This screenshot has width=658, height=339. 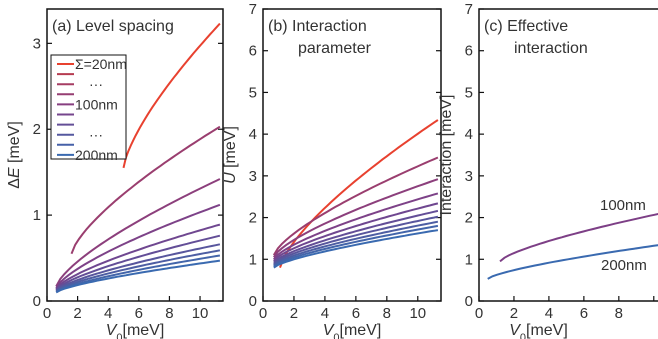 What do you see at coordinates (317, 26) in the screenshot?
I see `panel-title: (b) Interaction` at bounding box center [317, 26].